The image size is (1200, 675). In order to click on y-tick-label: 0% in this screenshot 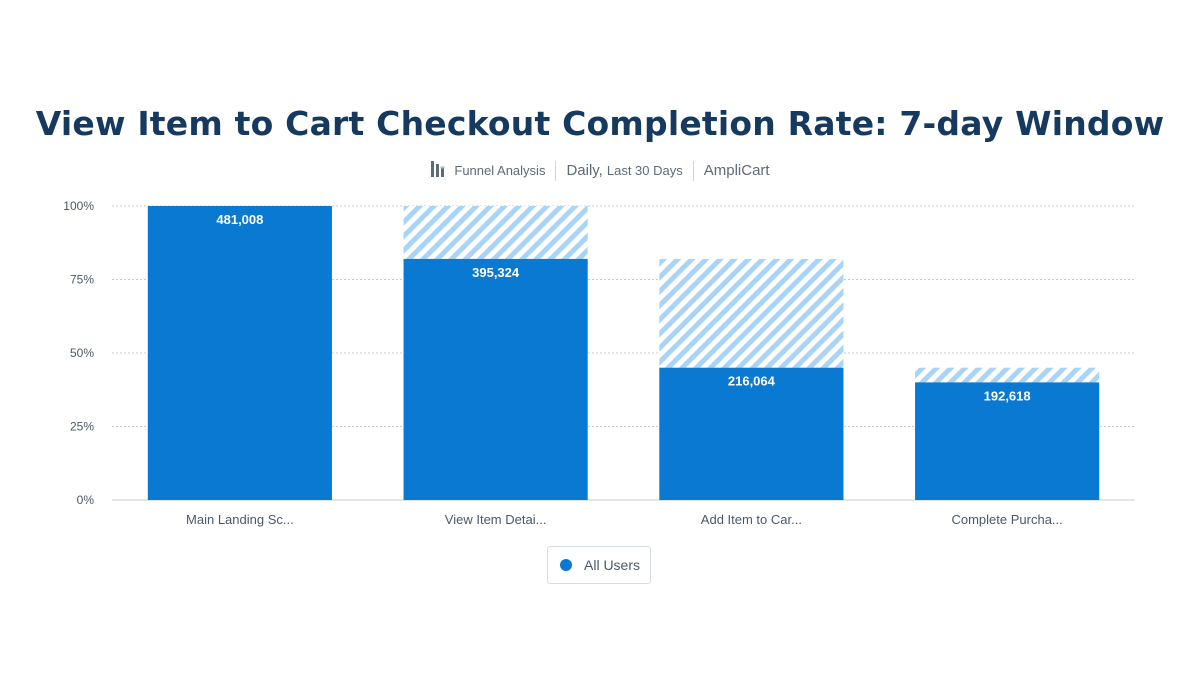, I will do `click(86, 500)`.